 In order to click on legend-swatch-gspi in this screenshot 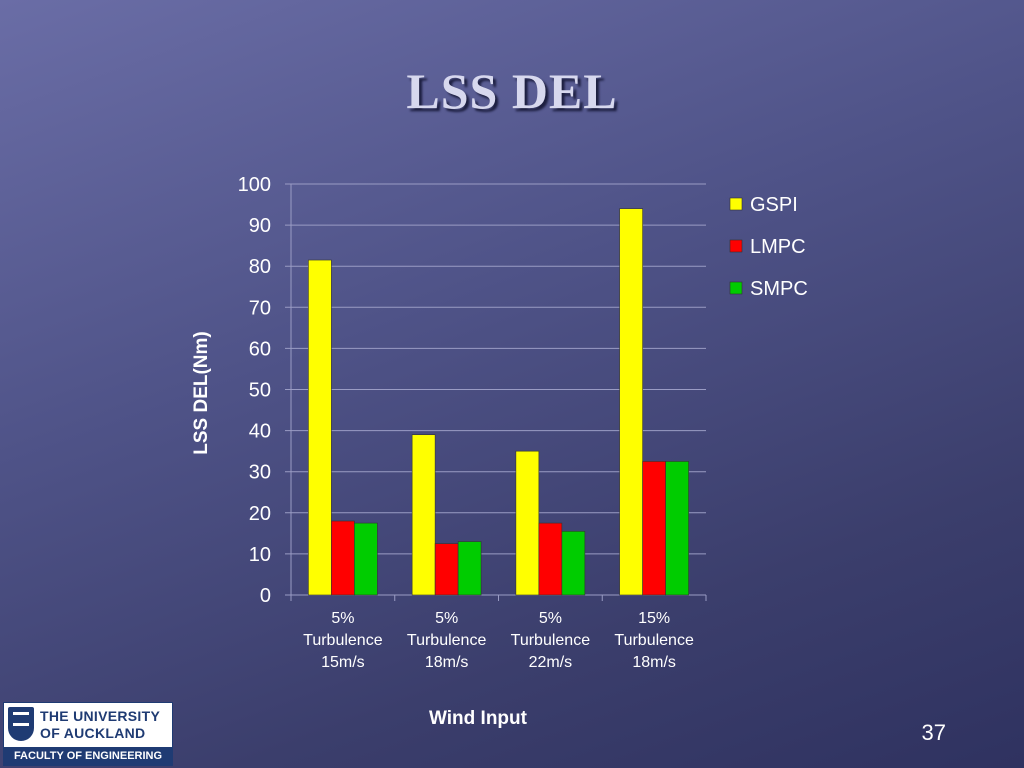, I will do `click(736, 204)`.